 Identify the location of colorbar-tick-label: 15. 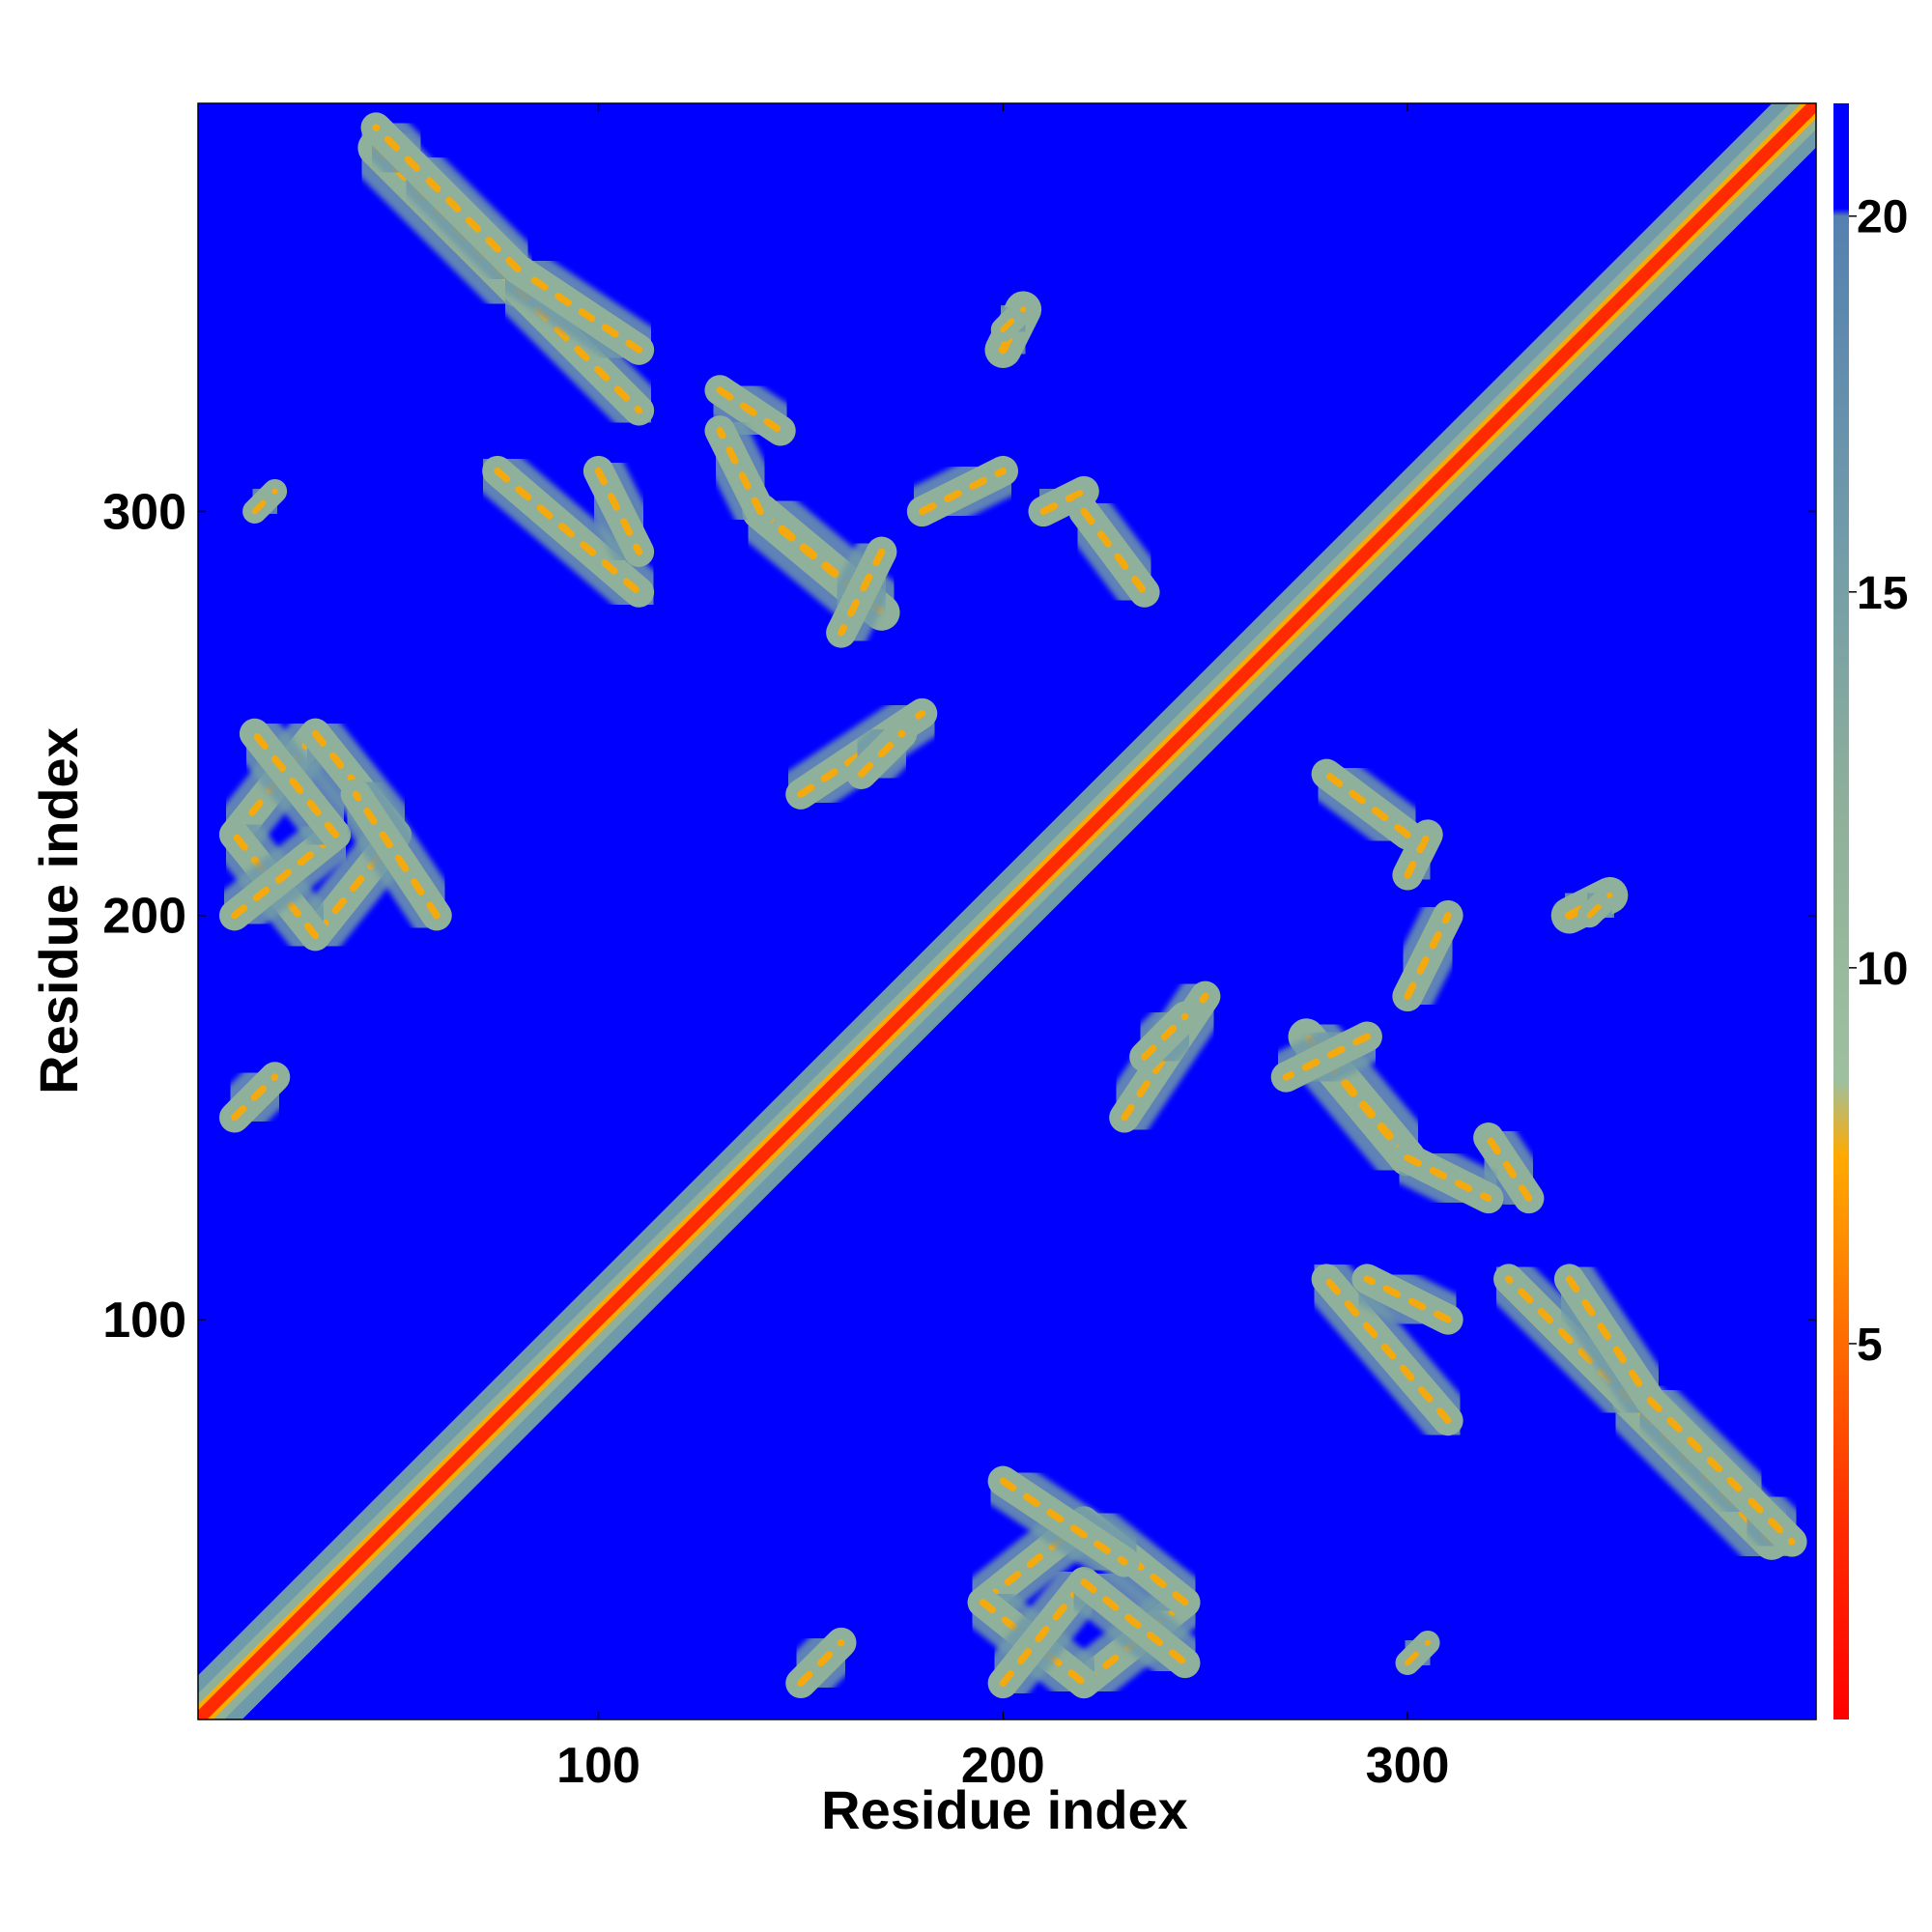
(1882, 593).